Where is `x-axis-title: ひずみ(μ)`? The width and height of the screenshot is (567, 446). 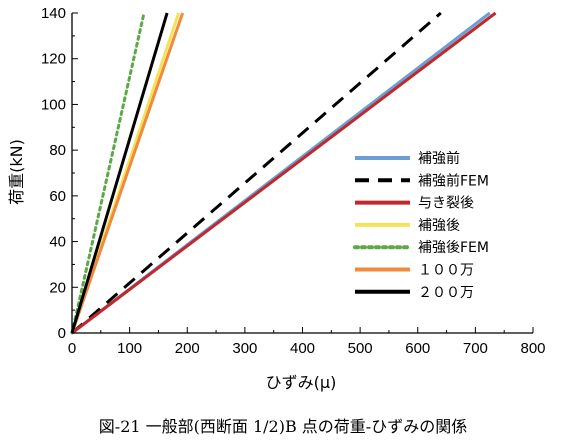 x-axis-title: ひずみ(μ) is located at coordinates (301, 382).